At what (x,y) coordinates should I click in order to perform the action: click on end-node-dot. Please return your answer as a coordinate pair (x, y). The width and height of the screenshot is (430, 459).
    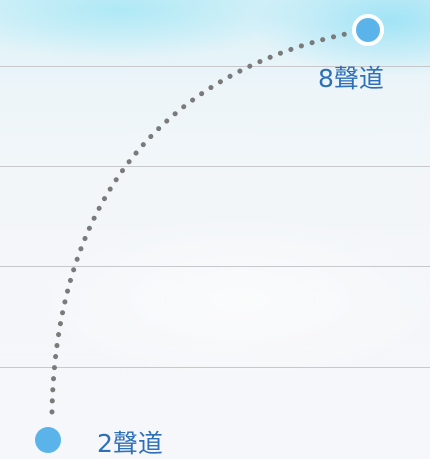
    Looking at the image, I should click on (368, 30).